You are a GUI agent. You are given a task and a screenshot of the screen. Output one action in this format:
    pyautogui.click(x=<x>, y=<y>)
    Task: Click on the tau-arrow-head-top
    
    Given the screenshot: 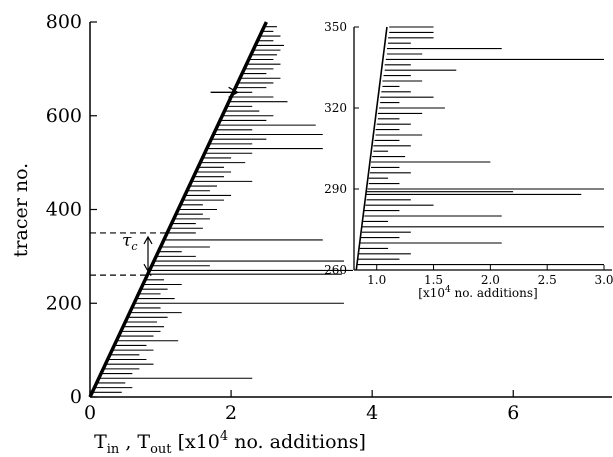 What is the action you would take?
    pyautogui.click(x=148, y=240)
    